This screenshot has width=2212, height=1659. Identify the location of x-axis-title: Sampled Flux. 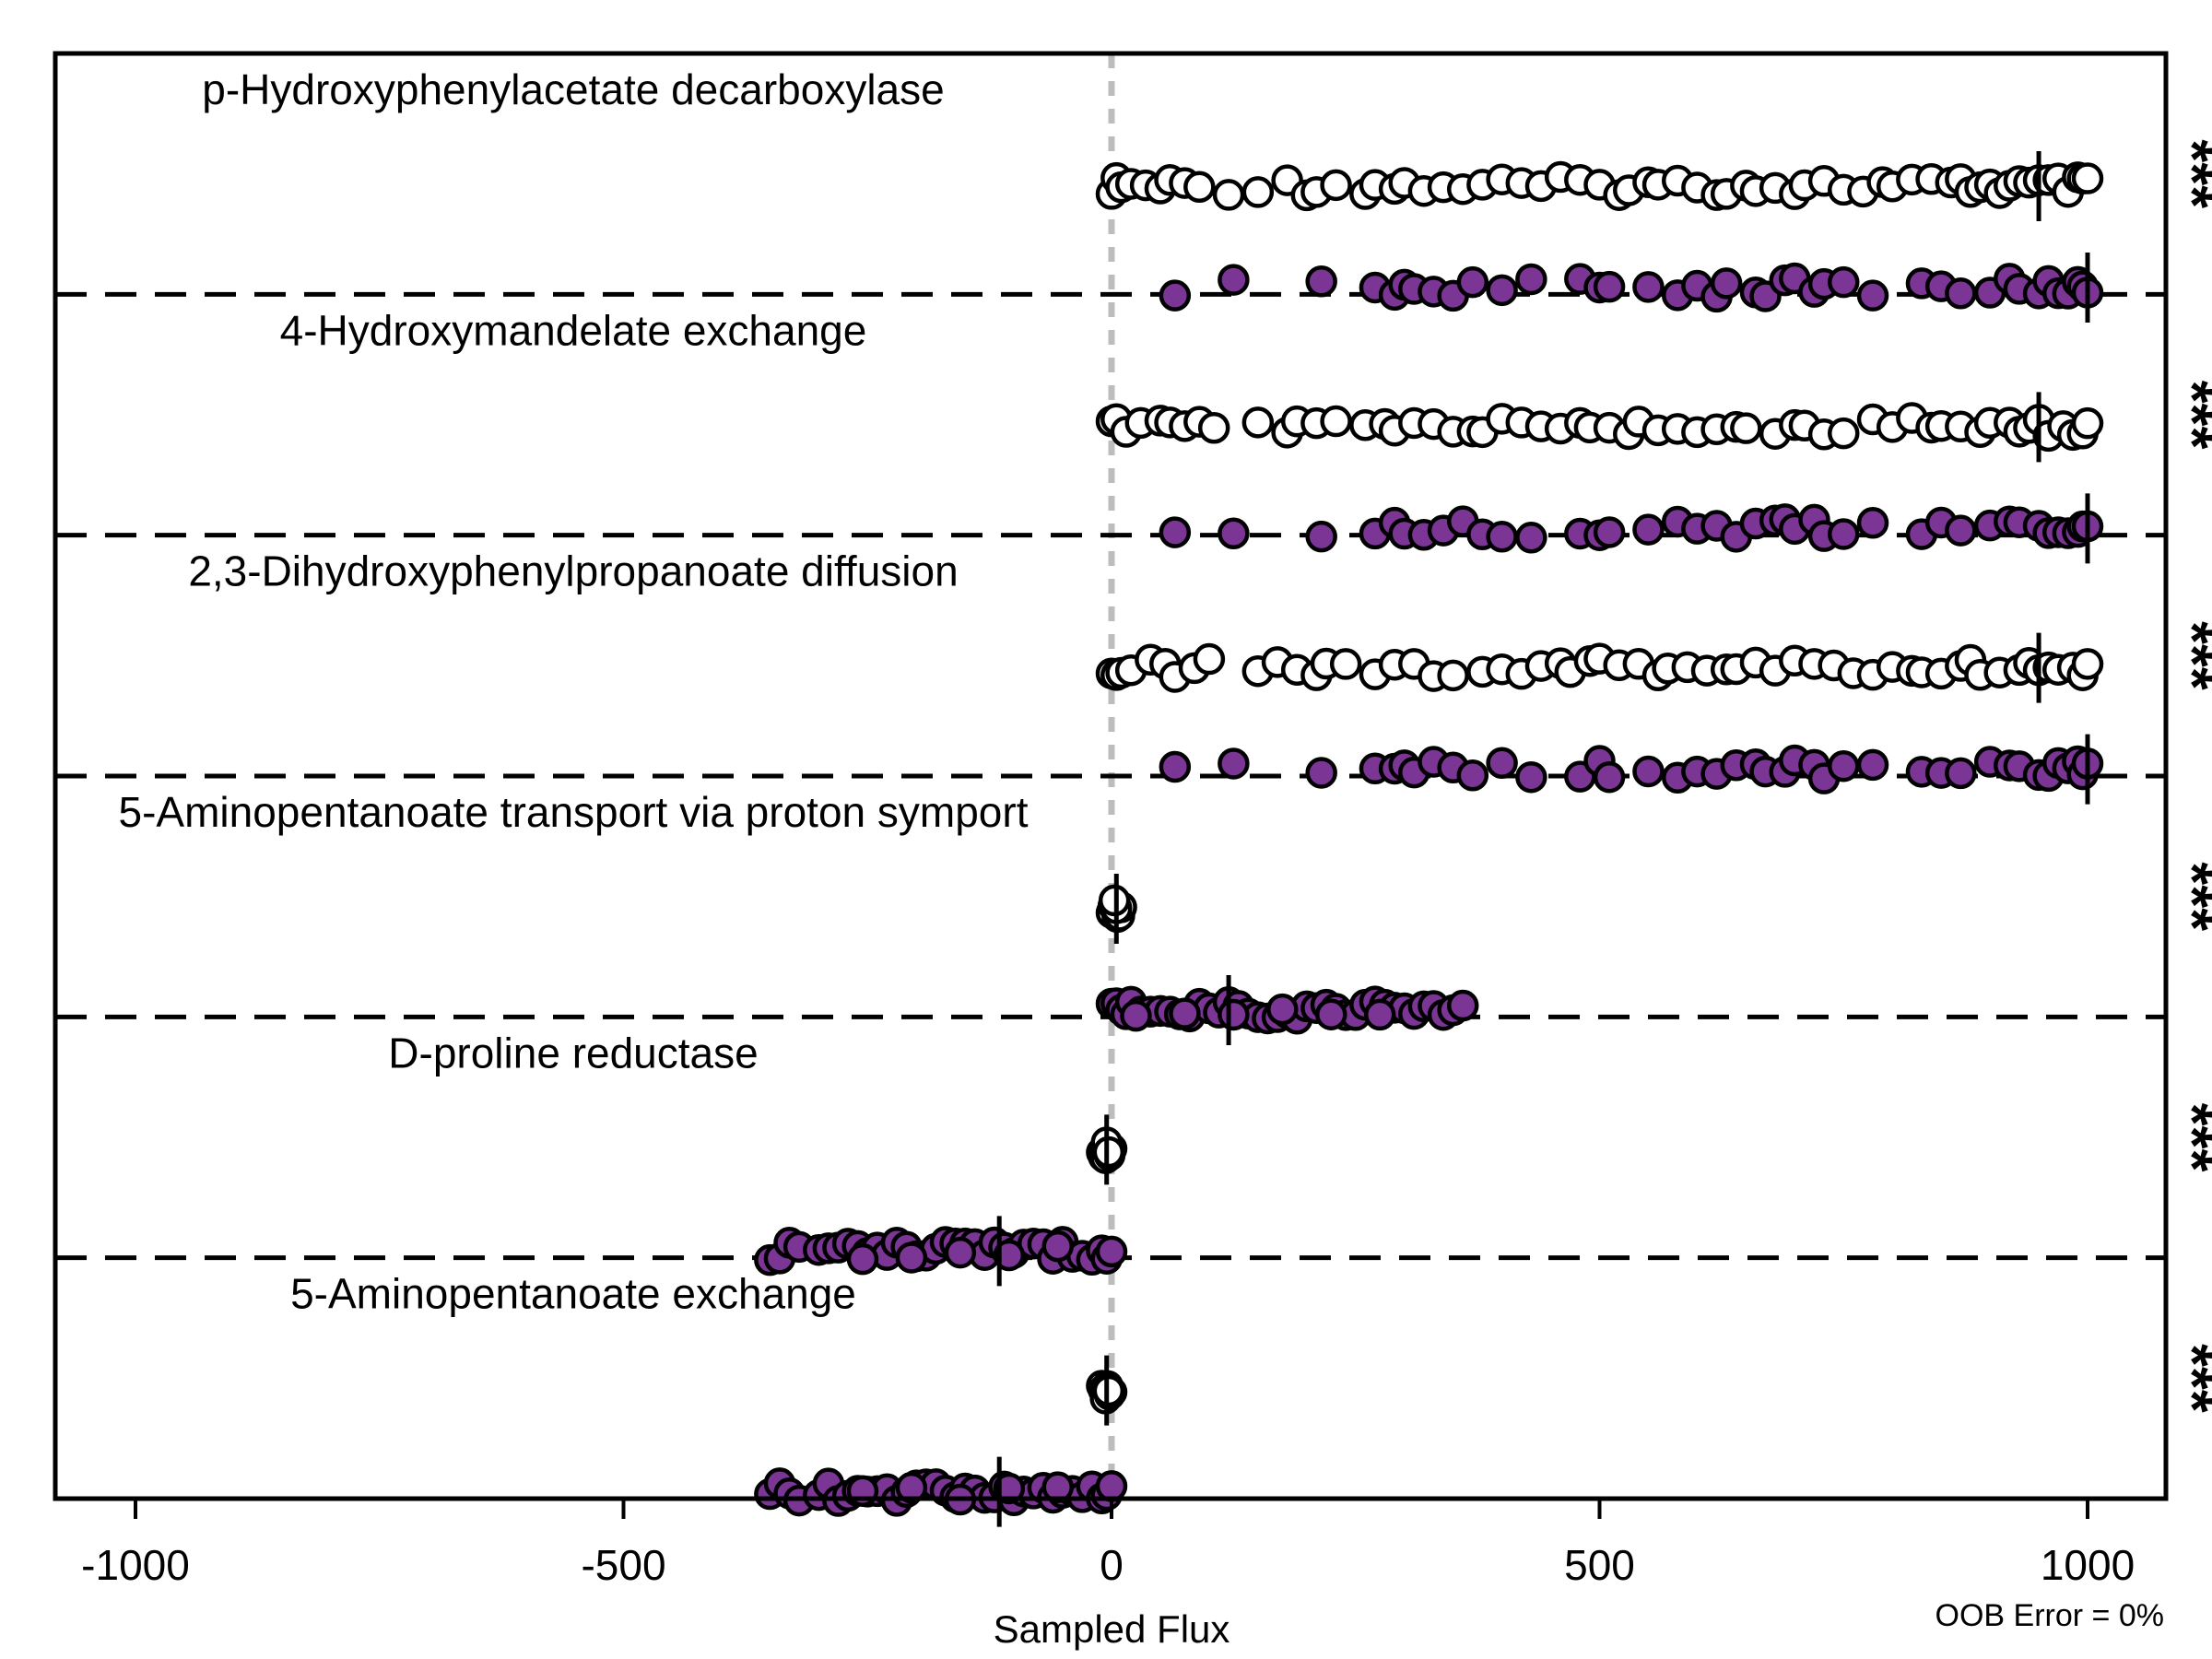
(1112, 1629).